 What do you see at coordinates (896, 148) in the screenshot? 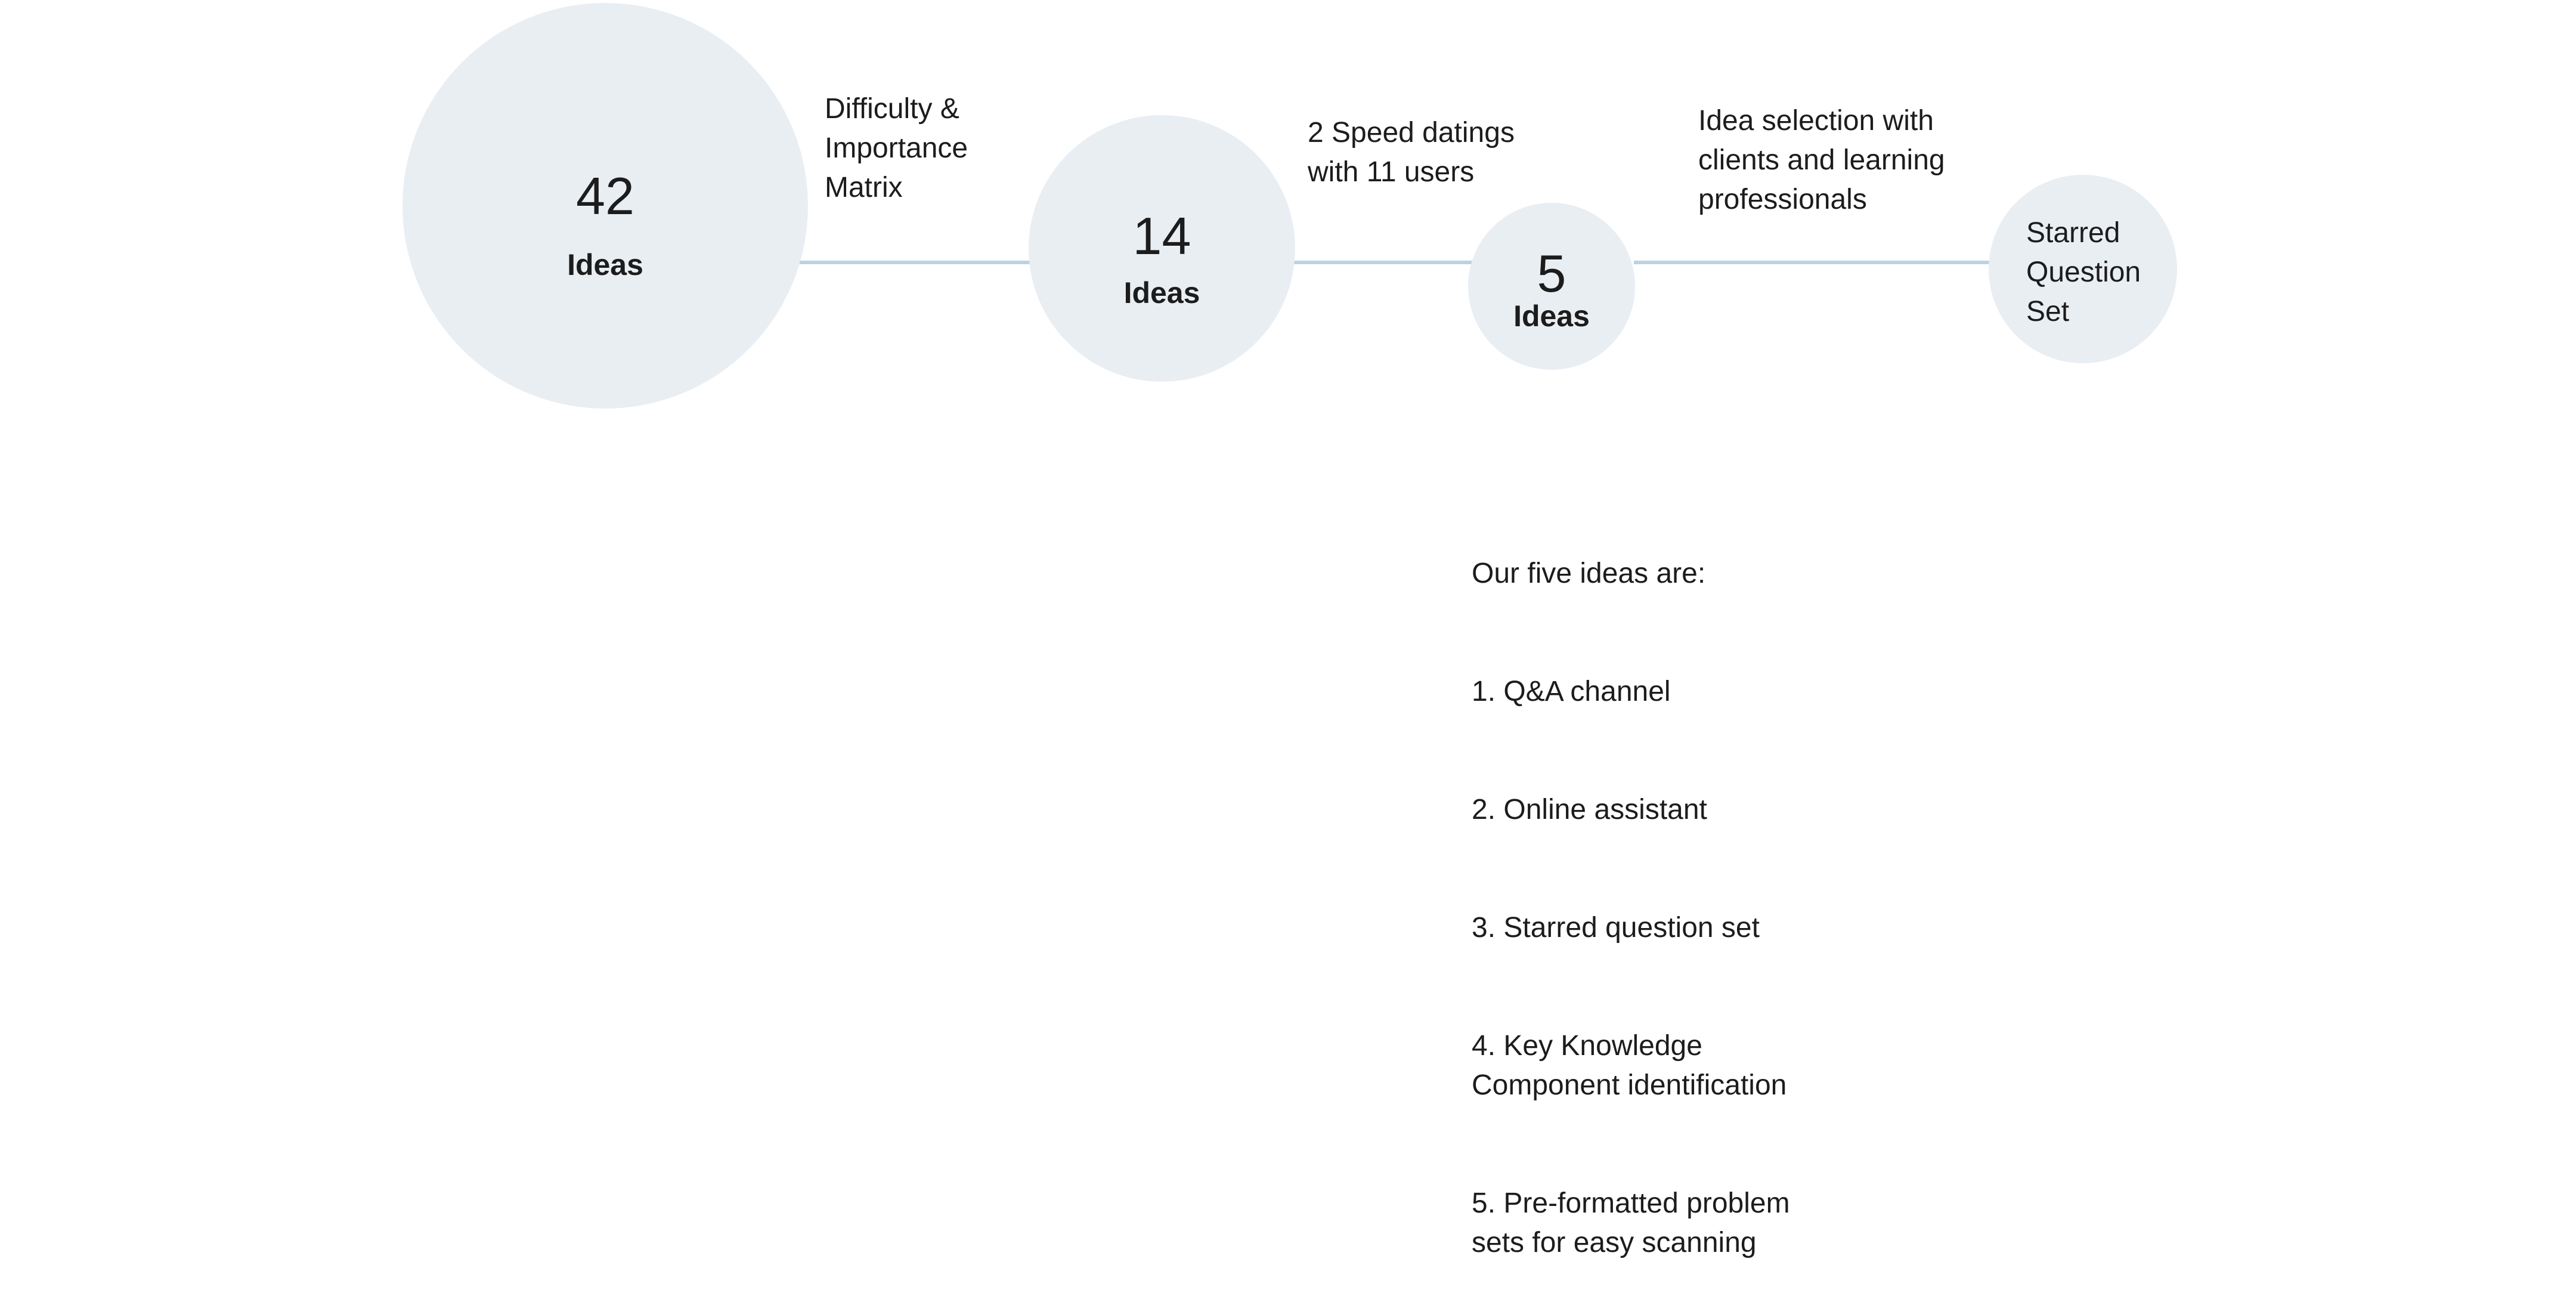
I see `transition-label-1: Difficulty & Importance Matrix` at bounding box center [896, 148].